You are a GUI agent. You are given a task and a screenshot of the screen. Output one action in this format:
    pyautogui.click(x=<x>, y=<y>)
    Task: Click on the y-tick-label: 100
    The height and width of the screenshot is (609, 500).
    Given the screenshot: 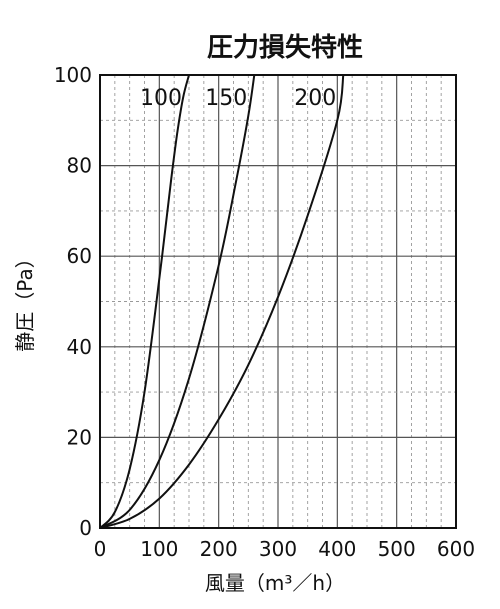 What is the action you would take?
    pyautogui.click(x=73, y=75)
    